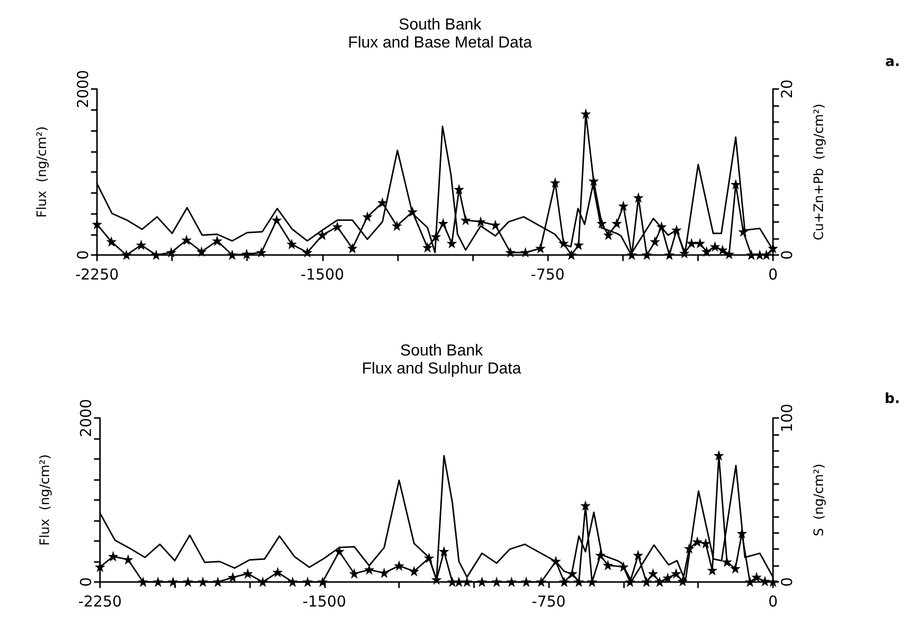 Image resolution: width=922 pixels, height=622 pixels. I want to click on y2-tick-label: 20, so click(787, 89).